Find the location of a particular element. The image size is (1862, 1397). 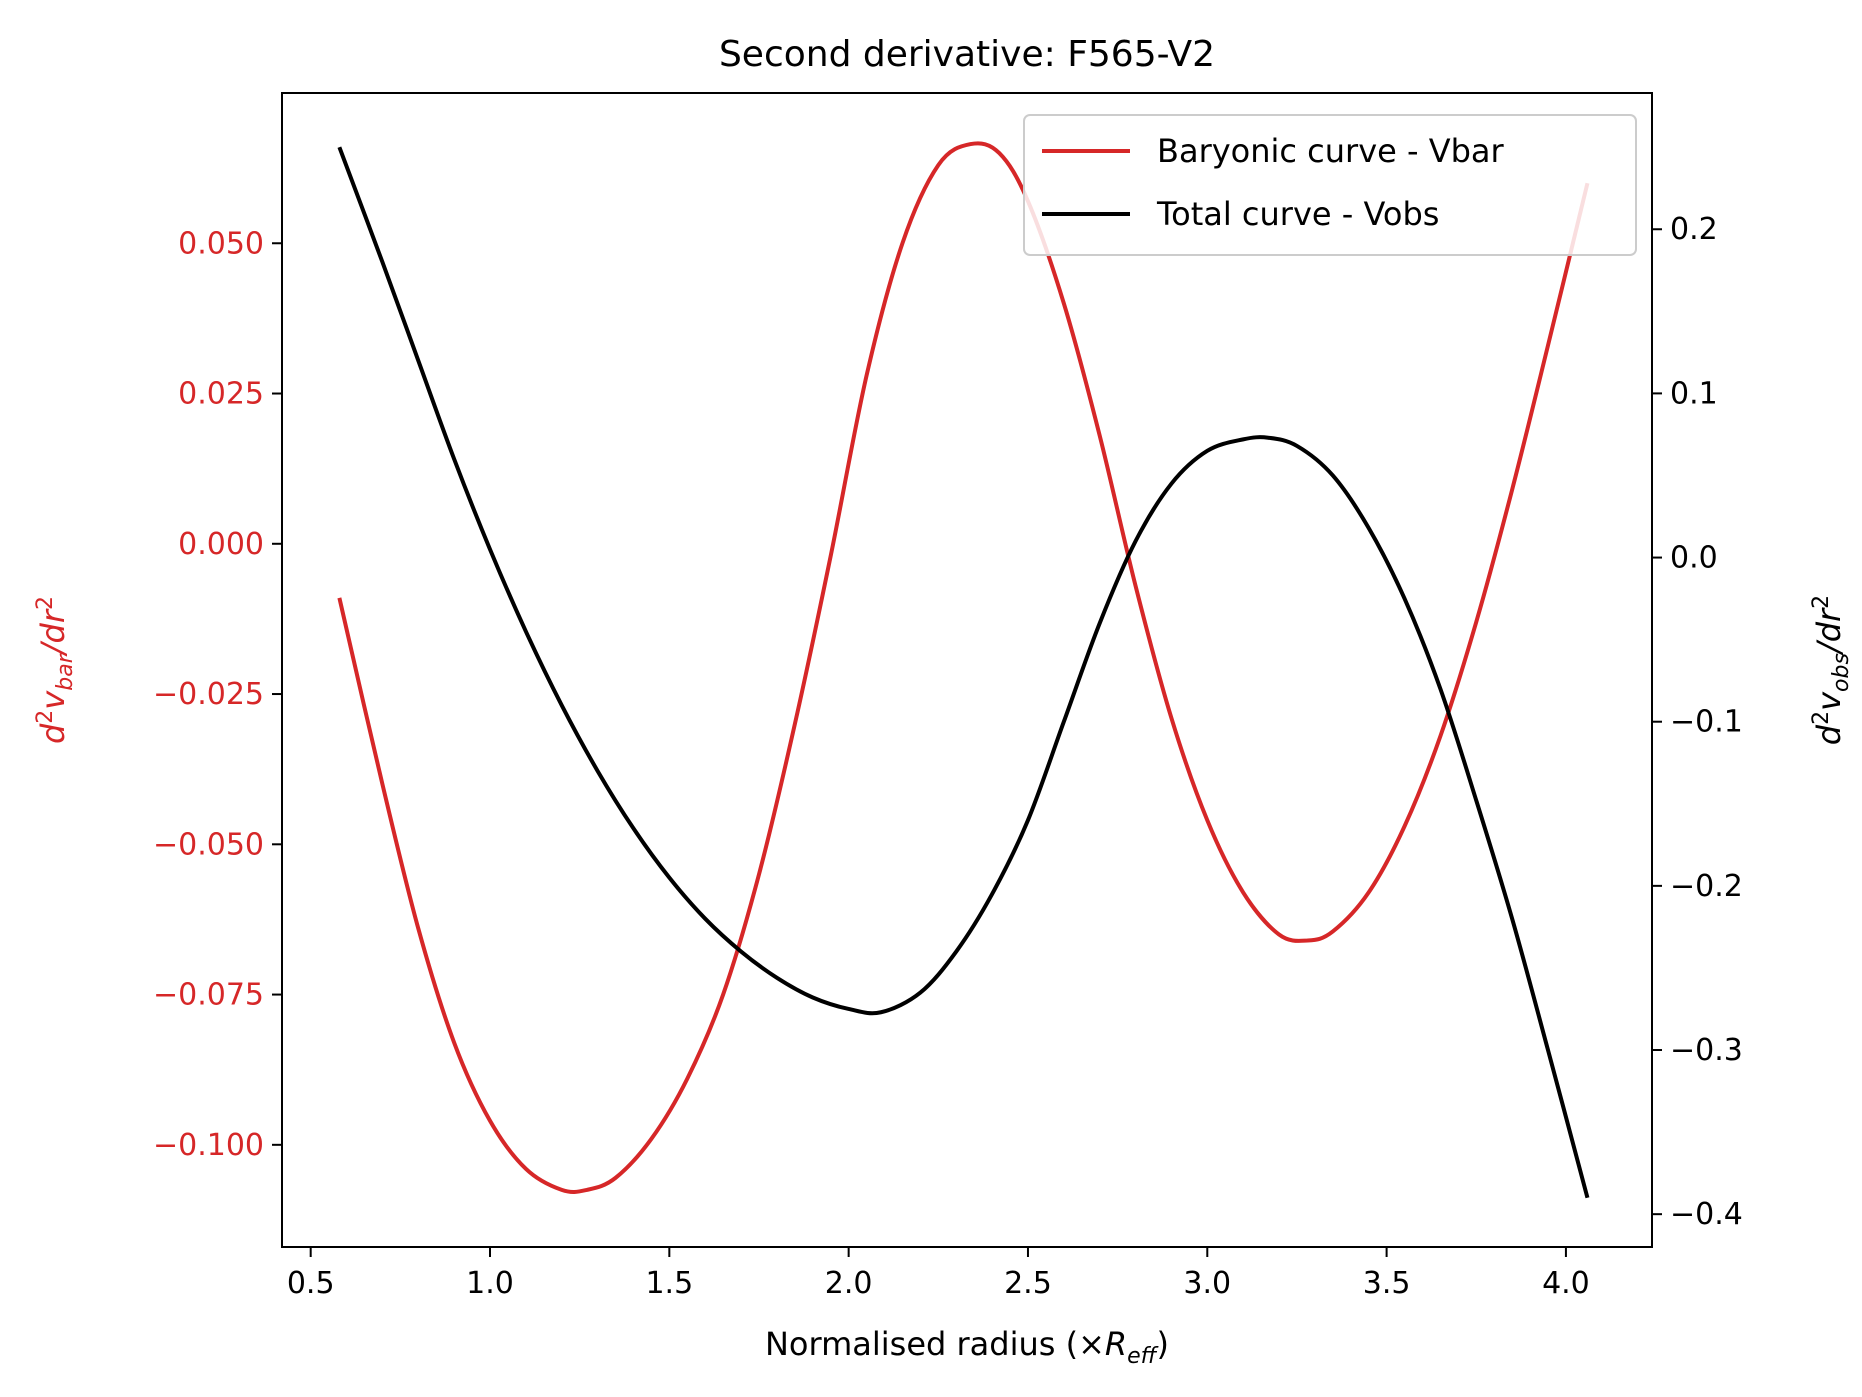

right-y-tick-label: 0.2 is located at coordinates (1694, 229).